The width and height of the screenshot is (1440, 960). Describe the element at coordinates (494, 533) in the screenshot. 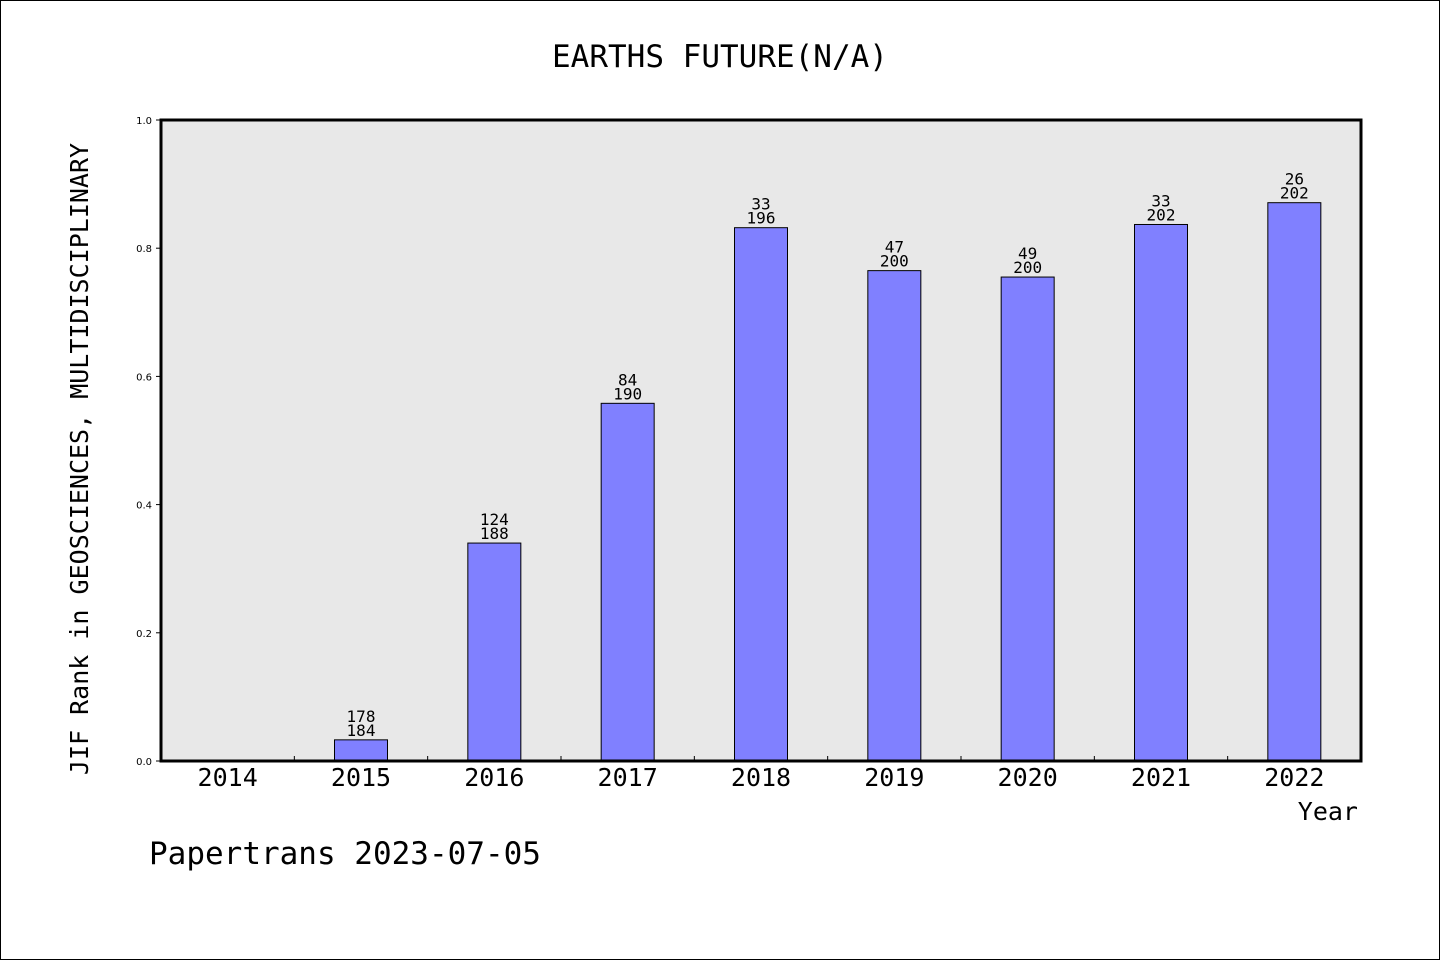

I see `bar-total-label-2016: 188` at that location.